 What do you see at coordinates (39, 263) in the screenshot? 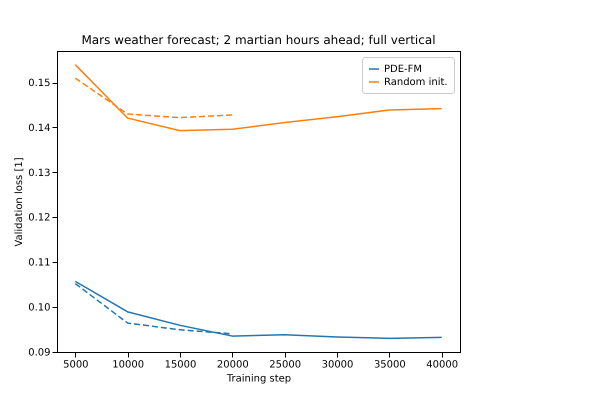
I see `y-tick-label: 0.11` at bounding box center [39, 263].